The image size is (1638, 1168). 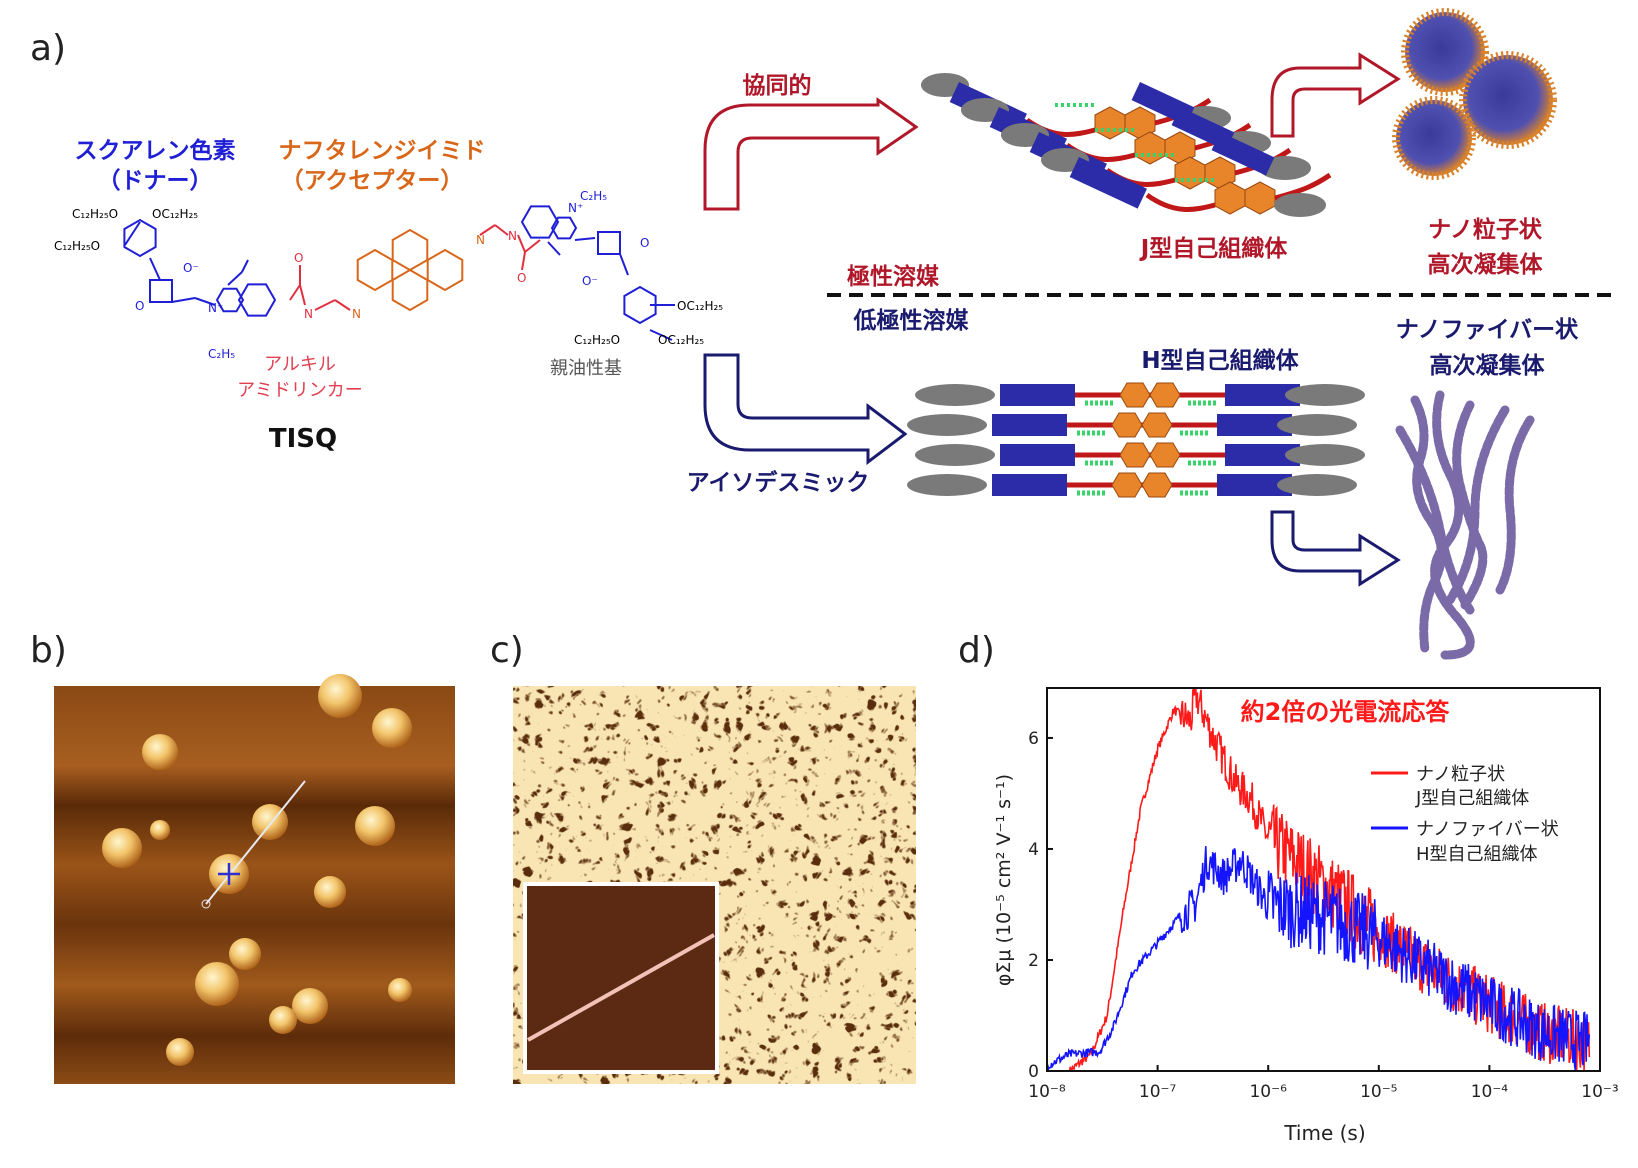 I want to click on inset-image, so click(x=621, y=978).